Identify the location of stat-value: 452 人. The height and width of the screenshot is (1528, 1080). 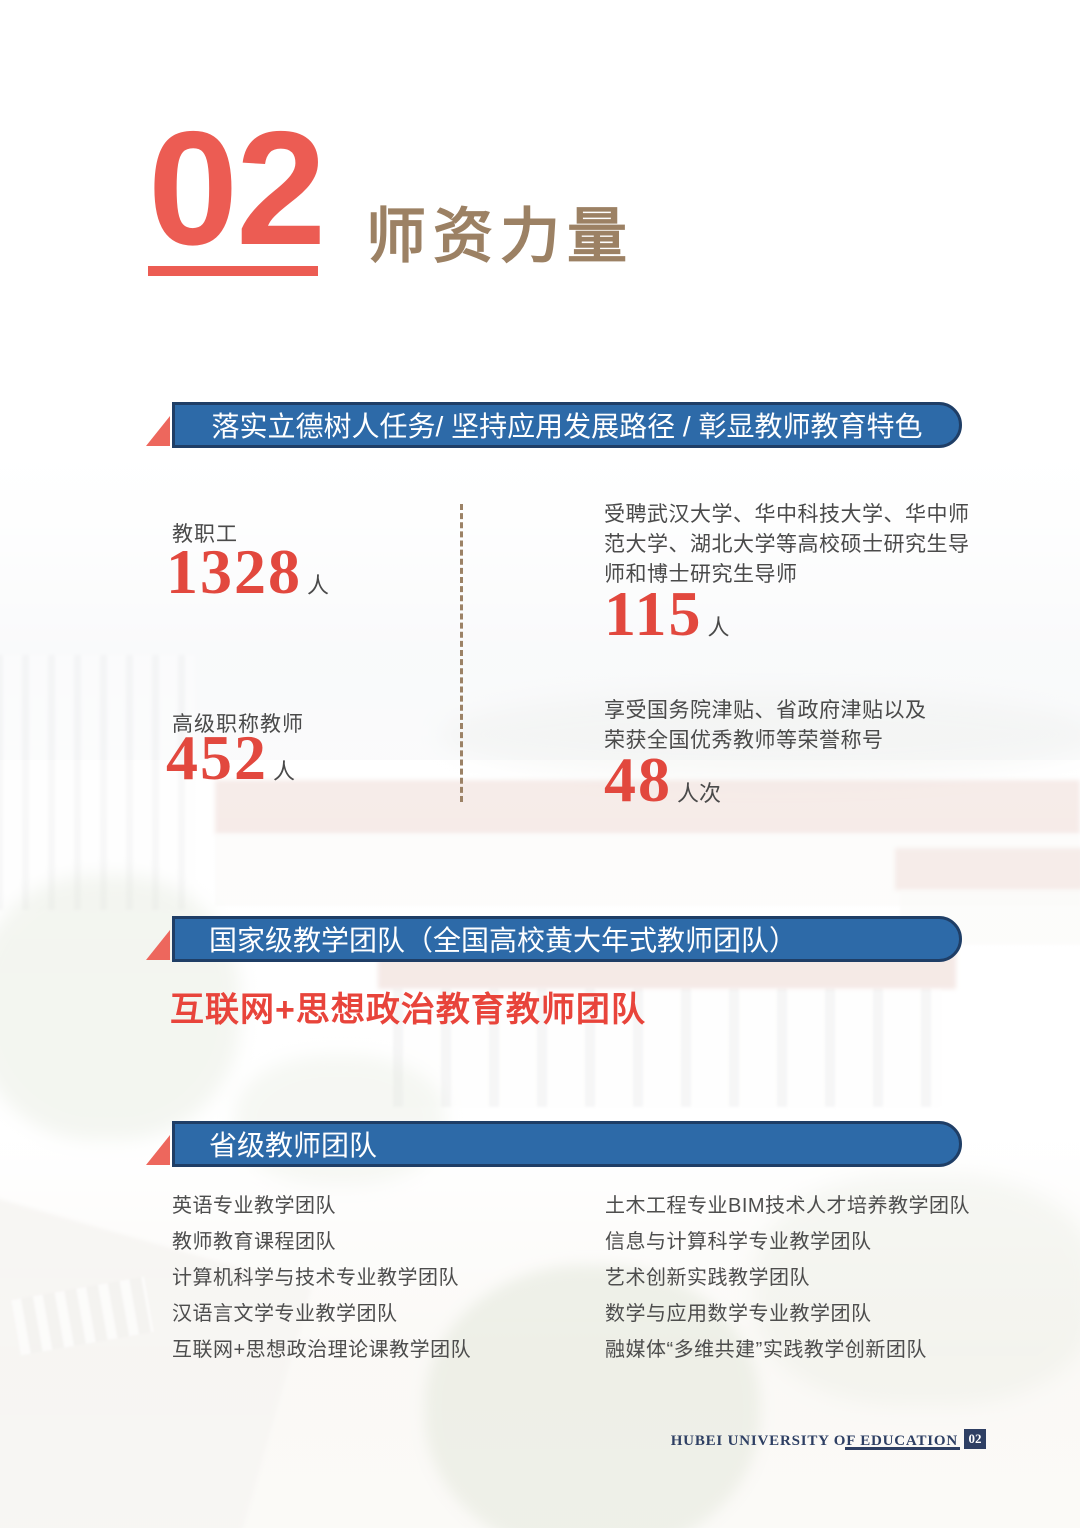
(230, 758).